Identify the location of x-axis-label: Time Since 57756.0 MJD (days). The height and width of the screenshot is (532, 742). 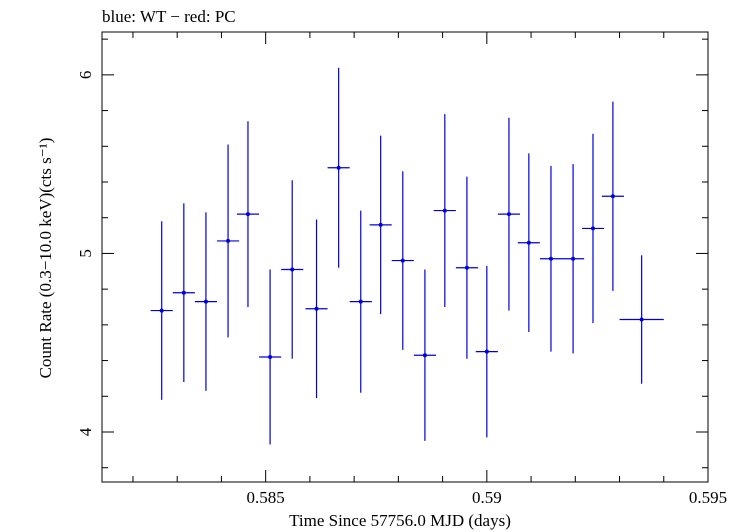
(400, 520).